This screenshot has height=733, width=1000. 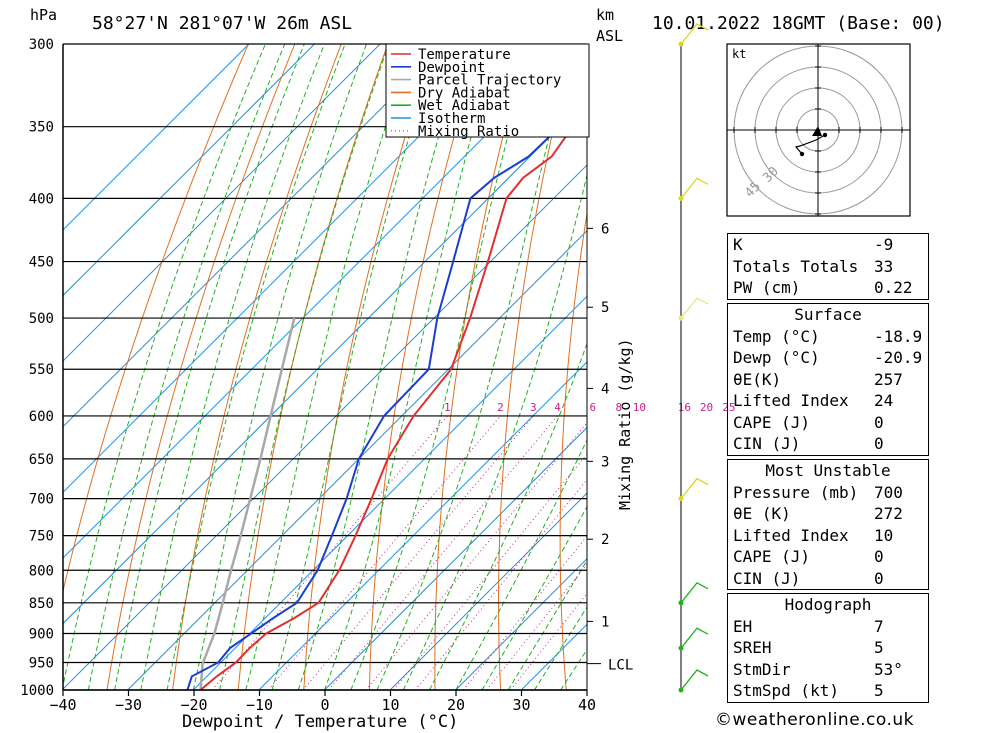 What do you see at coordinates (884, 535) in the screenshot?
I see `mu-li-value: 10` at bounding box center [884, 535].